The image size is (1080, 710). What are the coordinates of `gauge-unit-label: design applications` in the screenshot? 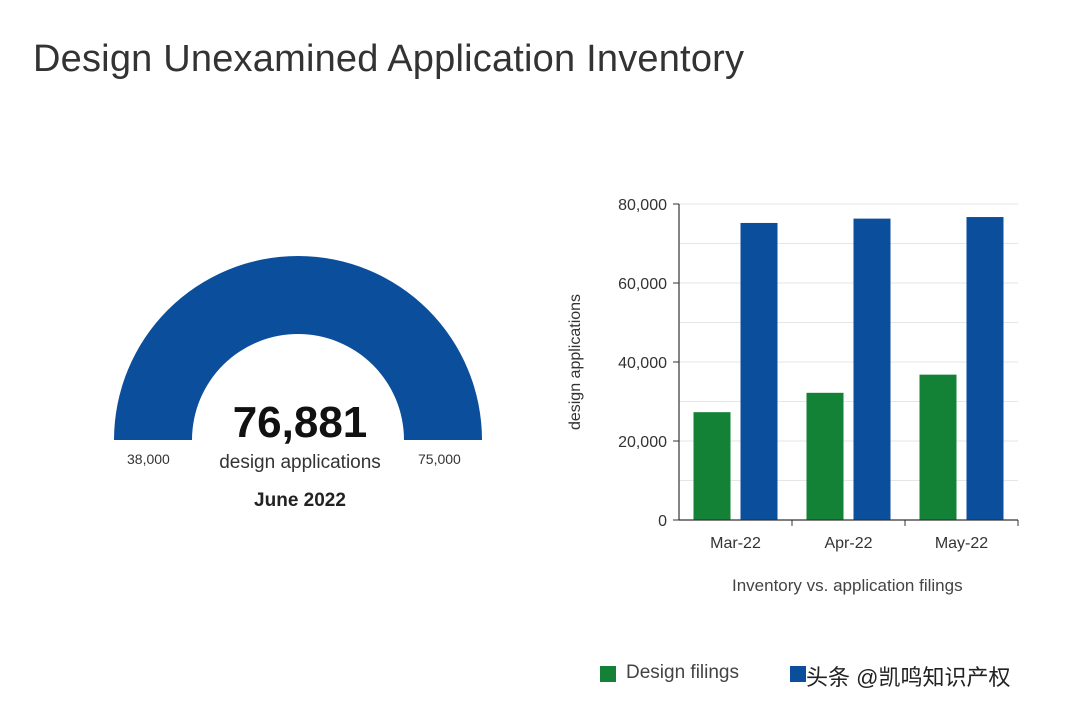 It's located at (300, 462).